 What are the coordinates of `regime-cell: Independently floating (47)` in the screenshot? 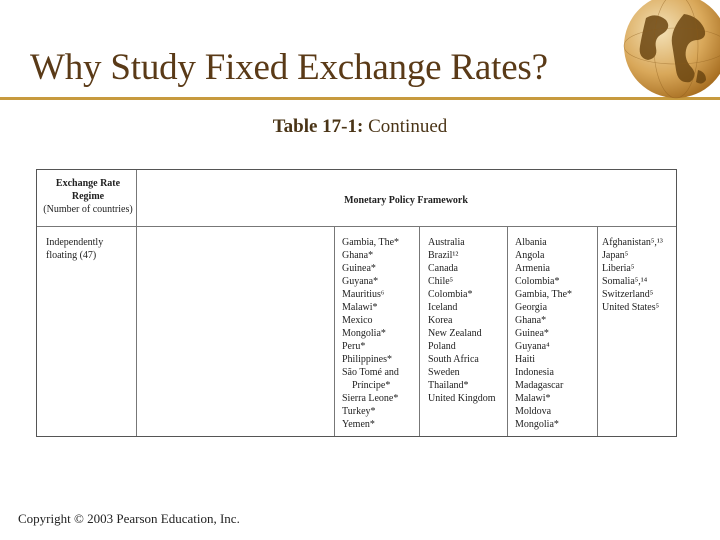 It's located at (74, 249).